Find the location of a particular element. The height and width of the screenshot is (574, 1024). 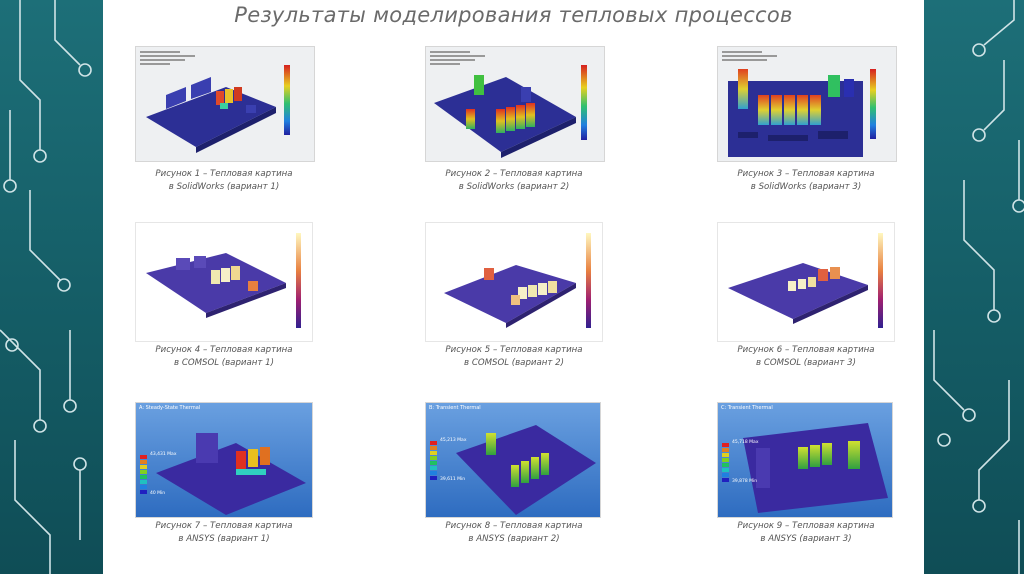

right-decor-panel is located at coordinates (974, 287).